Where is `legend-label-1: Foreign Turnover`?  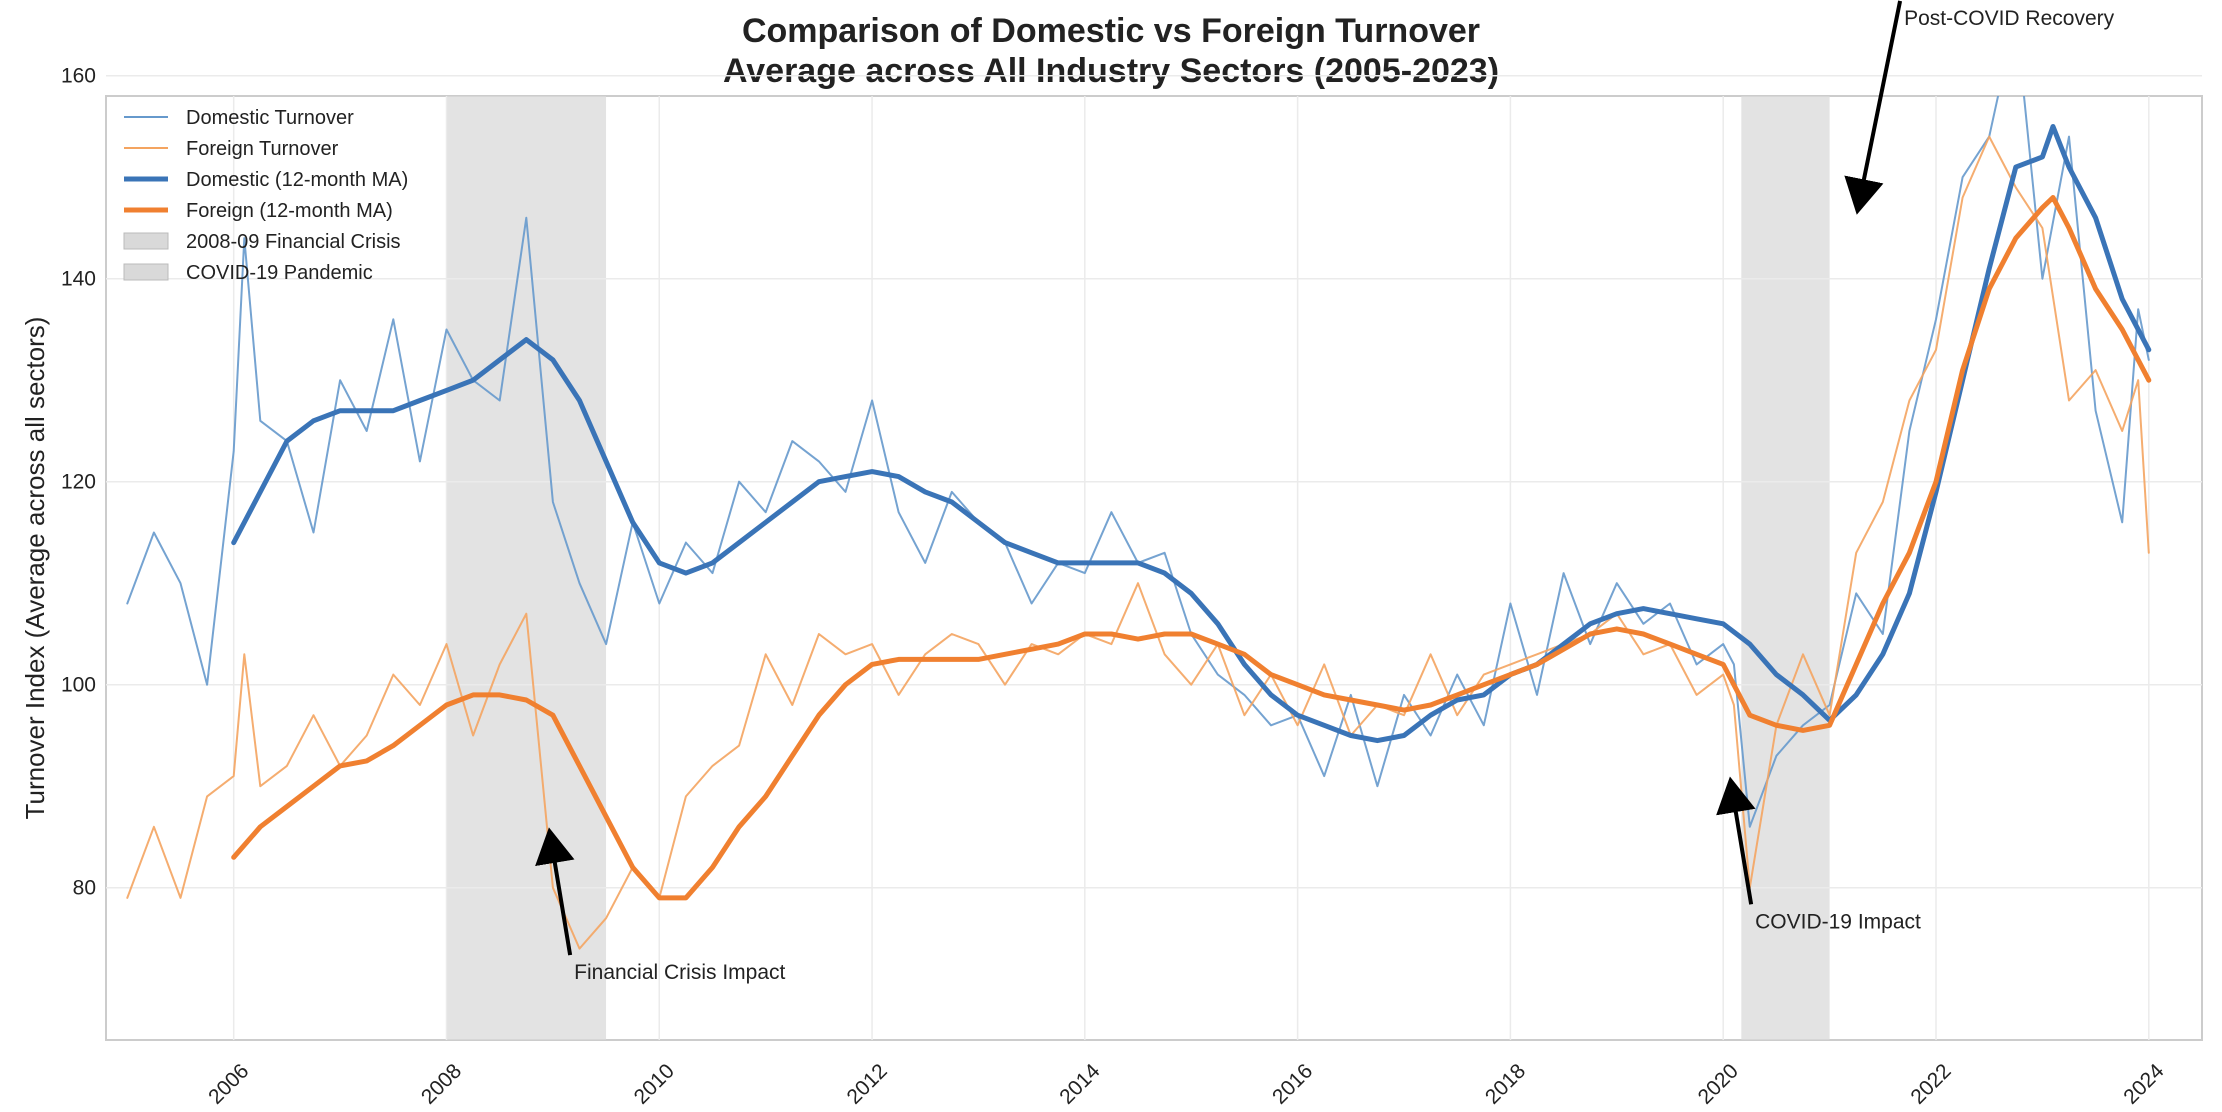
legend-label-1: Foreign Turnover is located at coordinates (262, 149).